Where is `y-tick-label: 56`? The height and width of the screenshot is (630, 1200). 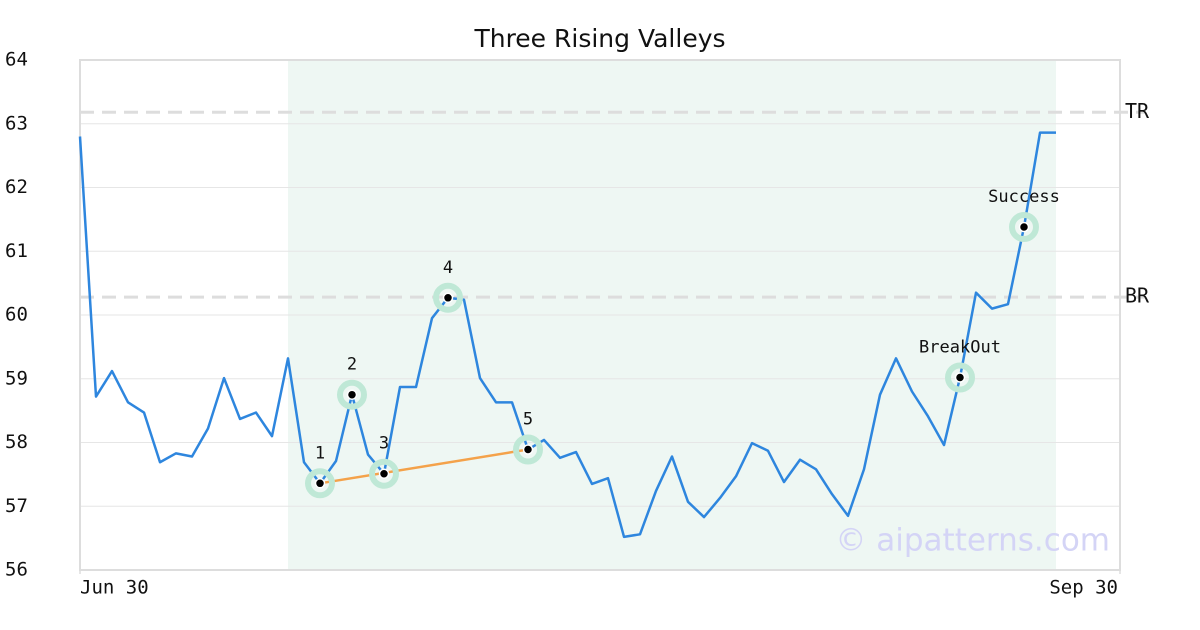
y-tick-label: 56 is located at coordinates (16, 570).